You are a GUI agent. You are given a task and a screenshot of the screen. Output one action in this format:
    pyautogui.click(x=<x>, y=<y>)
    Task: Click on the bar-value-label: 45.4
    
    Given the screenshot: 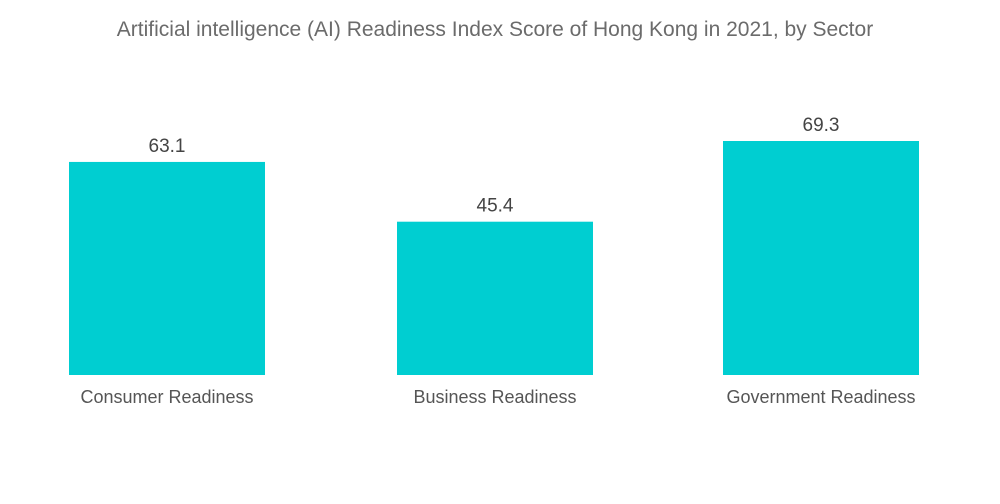 What is the action you would take?
    pyautogui.click(x=495, y=206)
    